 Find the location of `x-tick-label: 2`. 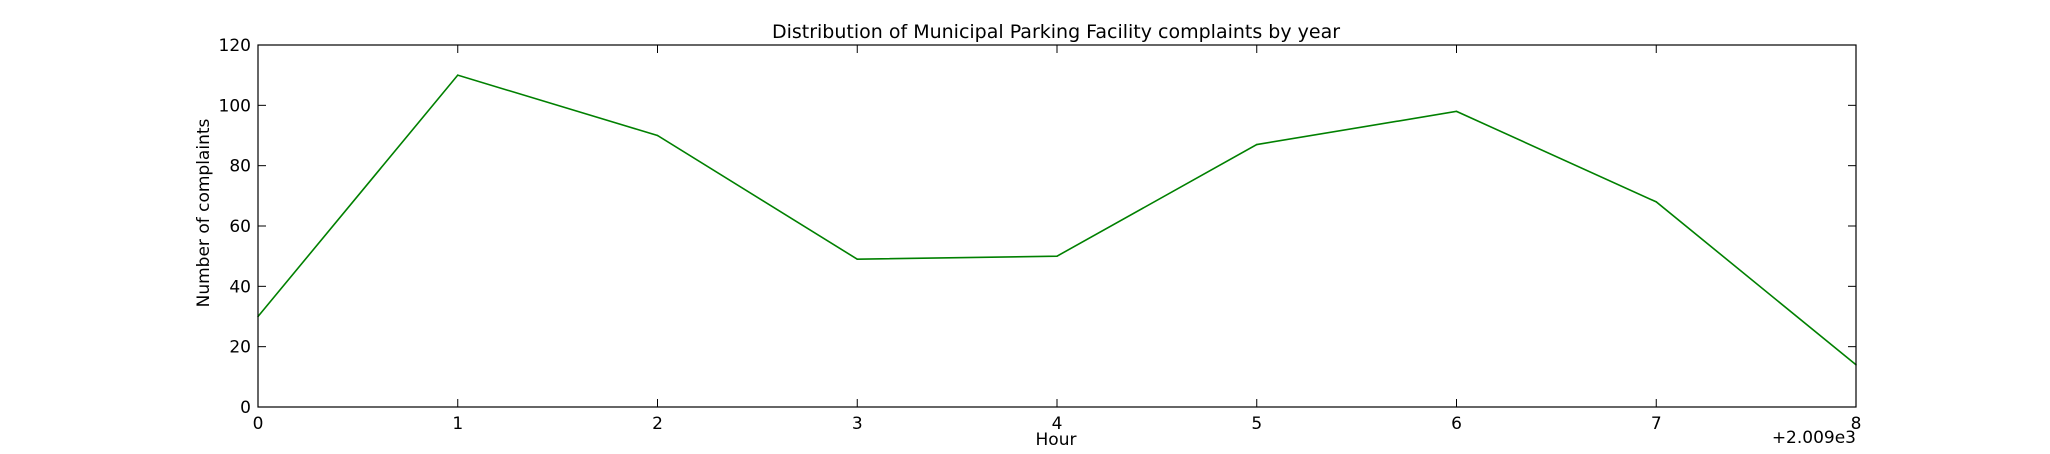

x-tick-label: 2 is located at coordinates (657, 424).